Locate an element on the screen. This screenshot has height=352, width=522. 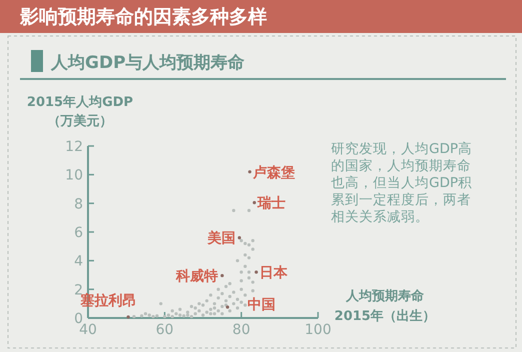
y-tick-label: 4 is located at coordinates (79, 262).